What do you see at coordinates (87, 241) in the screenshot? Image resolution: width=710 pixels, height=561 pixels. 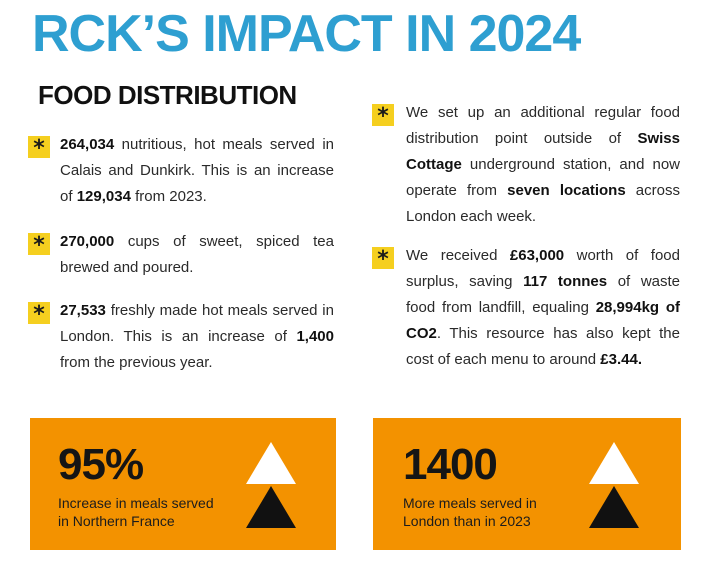 I see `bold-figure: 270,000` at bounding box center [87, 241].